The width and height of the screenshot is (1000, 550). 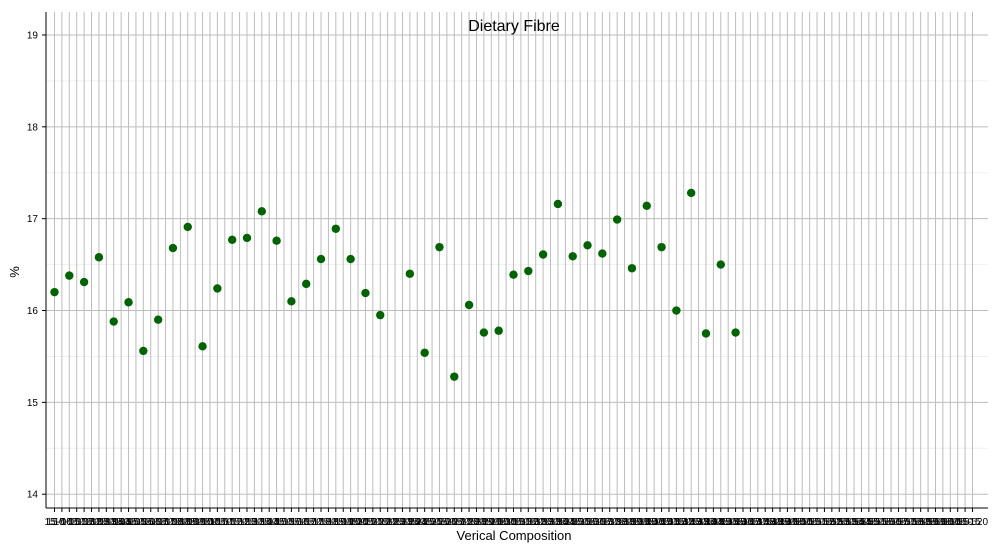 What do you see at coordinates (351, 522) in the screenshot?
I see `x-tick-label: 15-200` at bounding box center [351, 522].